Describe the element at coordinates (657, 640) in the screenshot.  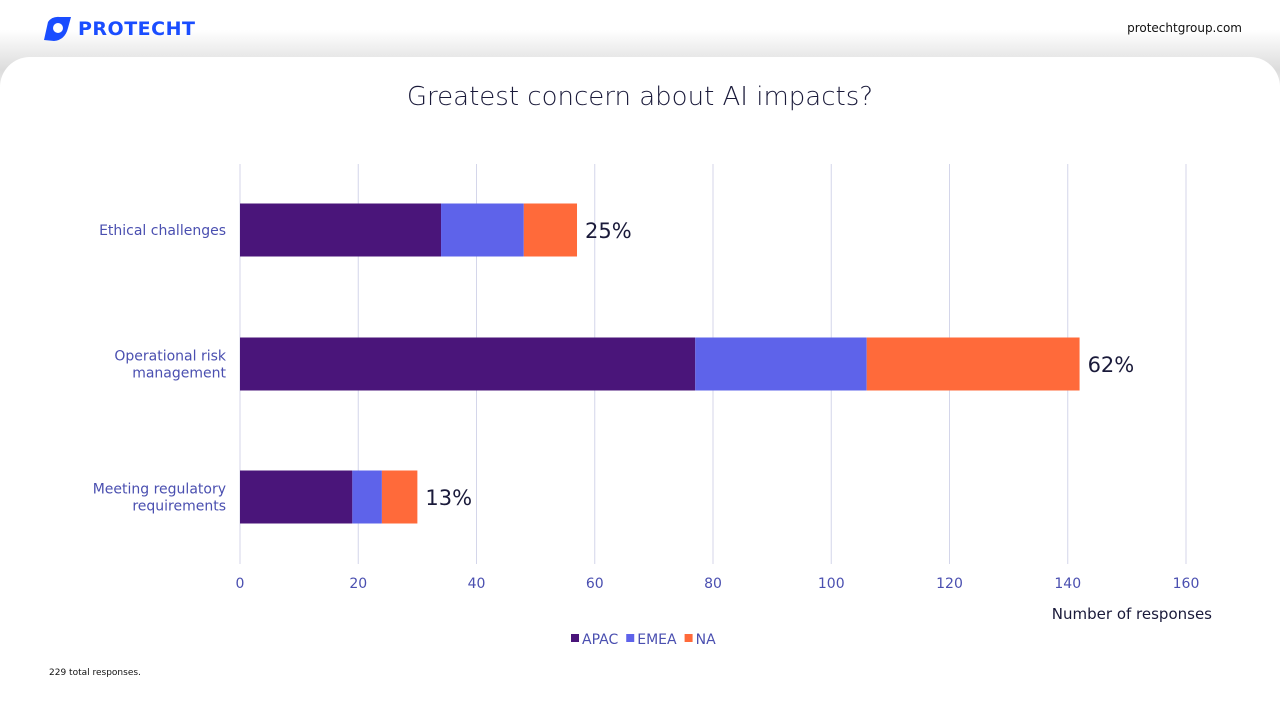
I see `legend-label-emea: EMEA` at that location.